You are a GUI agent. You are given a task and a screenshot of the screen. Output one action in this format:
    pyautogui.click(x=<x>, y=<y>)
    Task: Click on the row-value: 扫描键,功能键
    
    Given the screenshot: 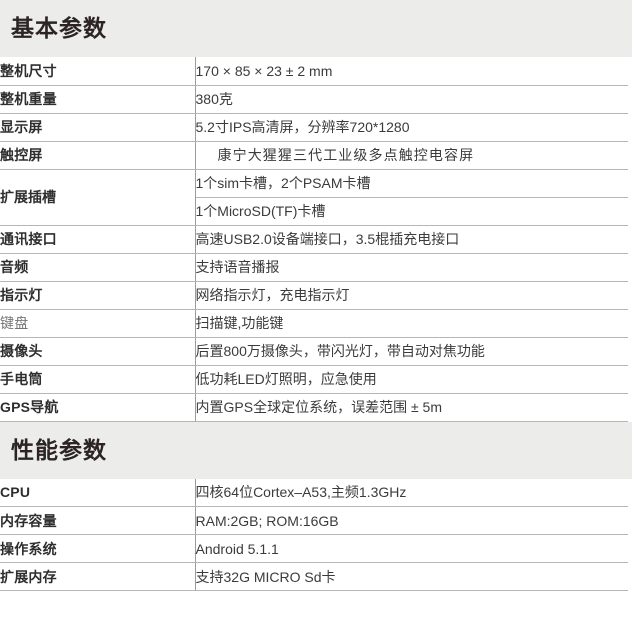 What is the action you would take?
    pyautogui.click(x=411, y=323)
    